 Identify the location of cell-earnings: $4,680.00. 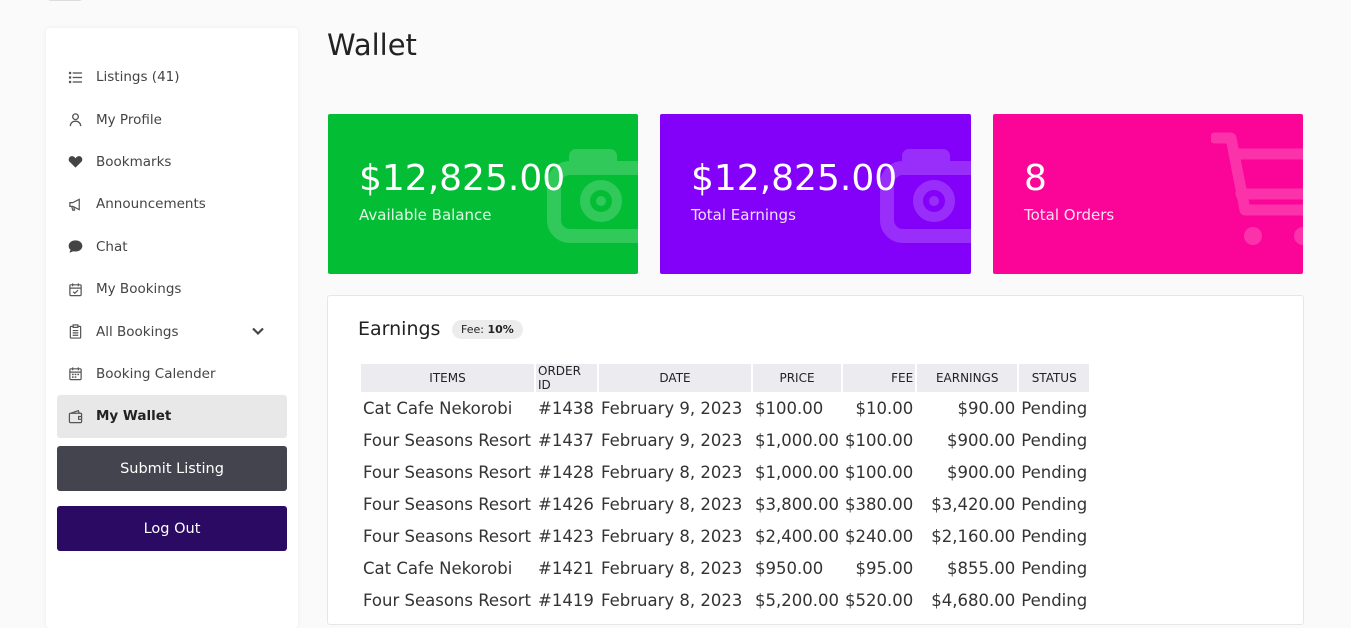
(973, 600).